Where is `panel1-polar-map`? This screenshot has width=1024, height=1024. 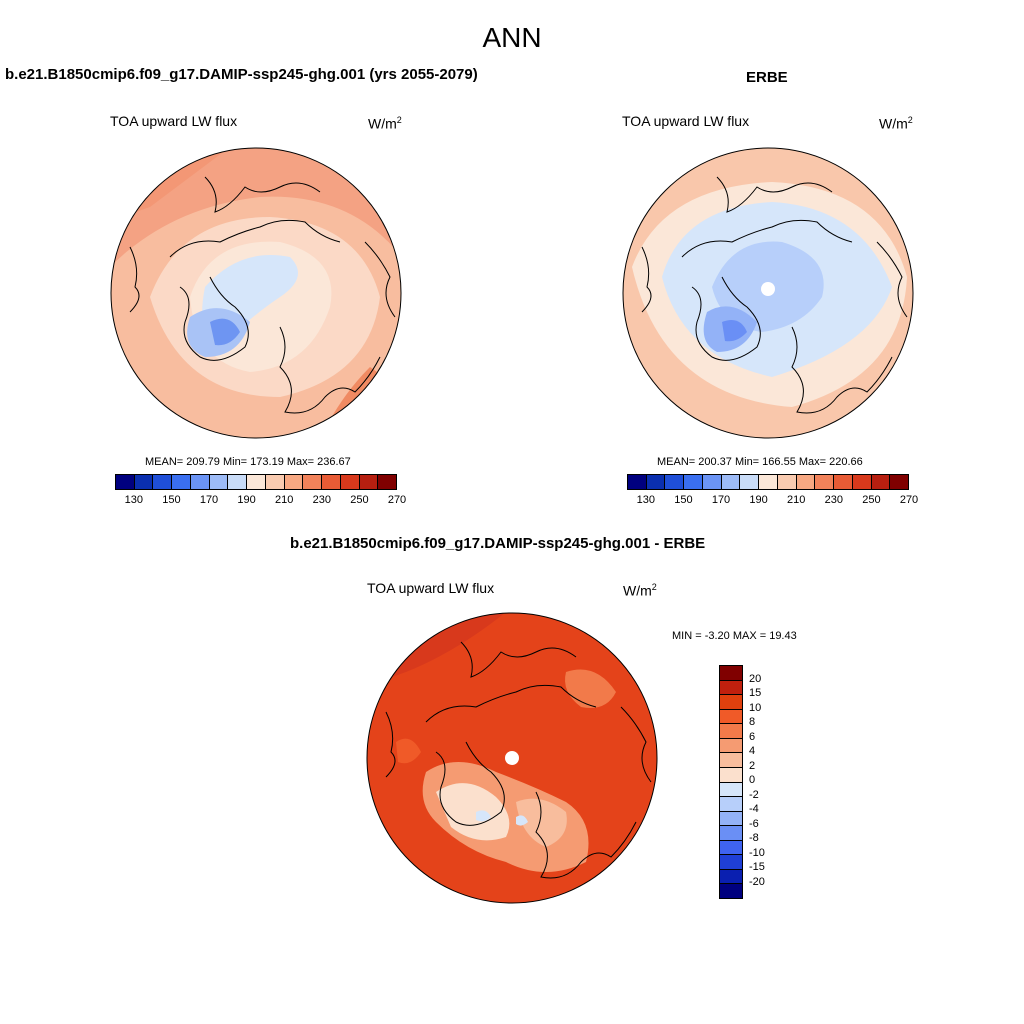 panel1-polar-map is located at coordinates (256, 293).